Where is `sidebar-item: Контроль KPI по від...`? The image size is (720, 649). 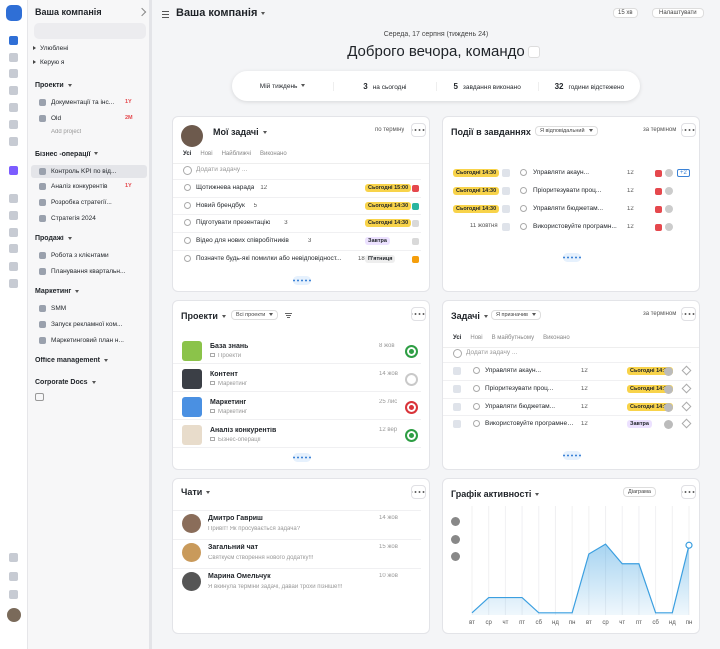 sidebar-item: Контроль KPI по від... is located at coordinates (89, 171).